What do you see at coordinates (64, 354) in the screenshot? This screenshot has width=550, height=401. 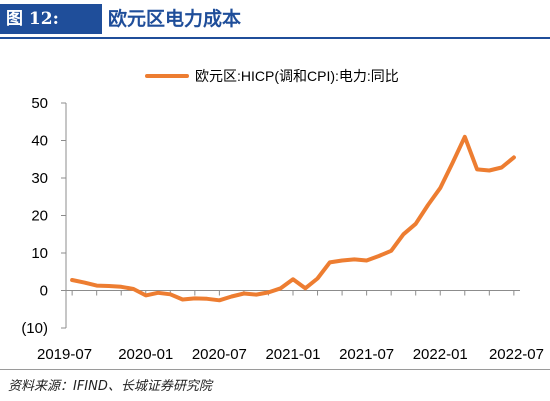 I see `x-tick-label: 2019-07` at bounding box center [64, 354].